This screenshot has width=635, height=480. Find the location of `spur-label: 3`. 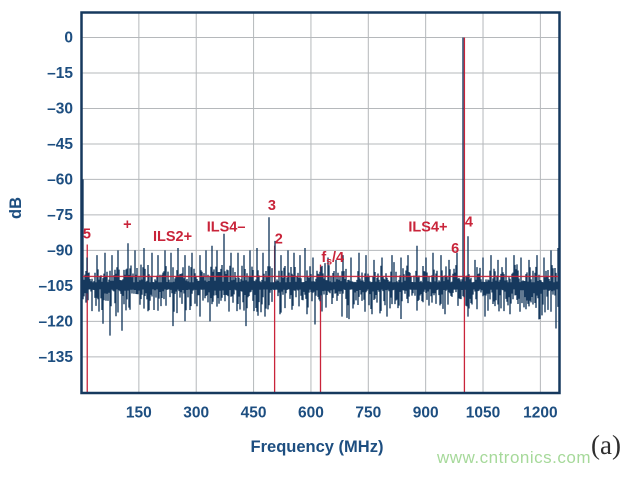

spur-label: 3 is located at coordinates (272, 206).